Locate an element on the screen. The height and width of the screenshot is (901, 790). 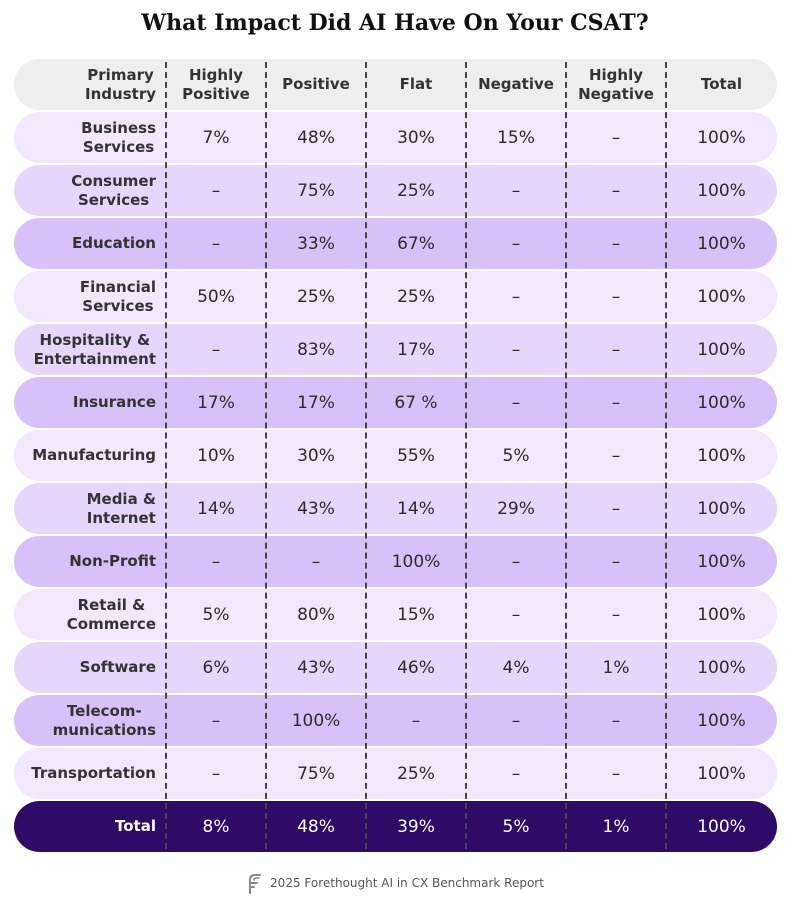
row-label: Manufacturing is located at coordinates (94, 455).